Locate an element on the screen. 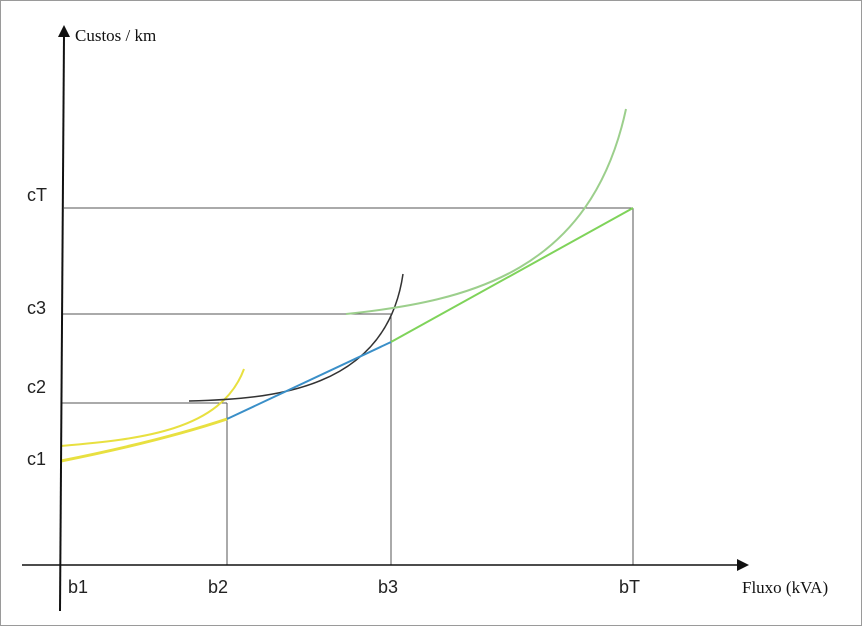 Image resolution: width=862 pixels, height=626 pixels. cost-curve-b2 is located at coordinates (296, 337).